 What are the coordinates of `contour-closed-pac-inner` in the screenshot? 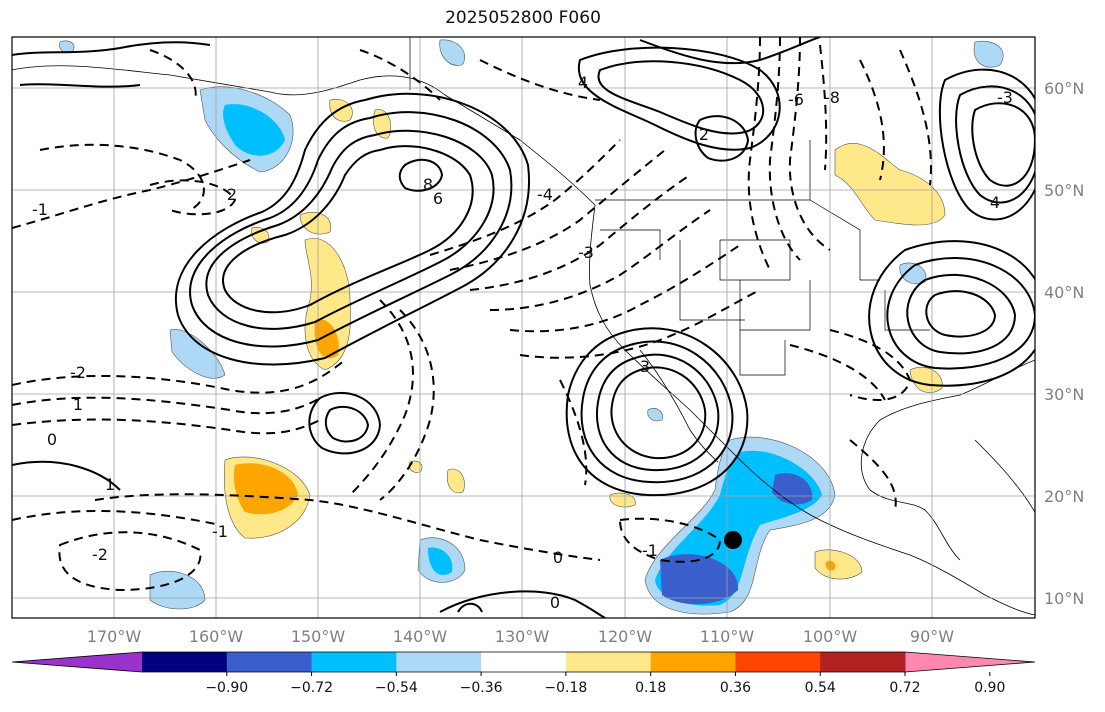 It's located at (421, 175).